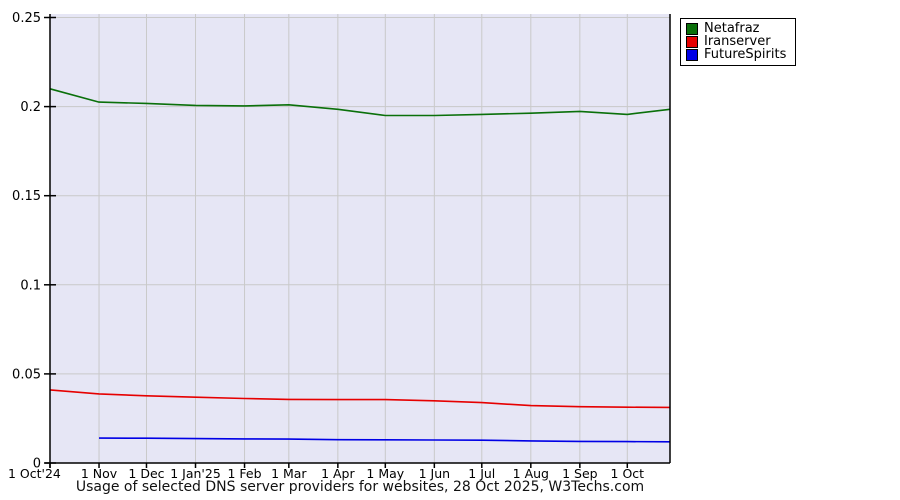 The image size is (900, 500). What do you see at coordinates (37, 464) in the screenshot?
I see `y-tick-label: 0` at bounding box center [37, 464].